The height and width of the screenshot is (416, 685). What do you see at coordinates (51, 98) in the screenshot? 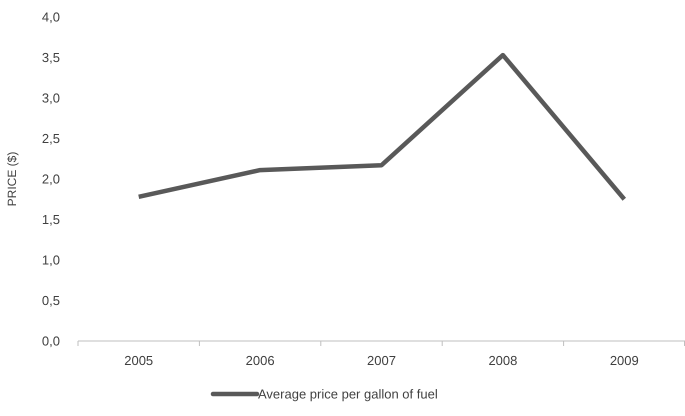
I see `y-tick-label: 3,0` at bounding box center [51, 98].